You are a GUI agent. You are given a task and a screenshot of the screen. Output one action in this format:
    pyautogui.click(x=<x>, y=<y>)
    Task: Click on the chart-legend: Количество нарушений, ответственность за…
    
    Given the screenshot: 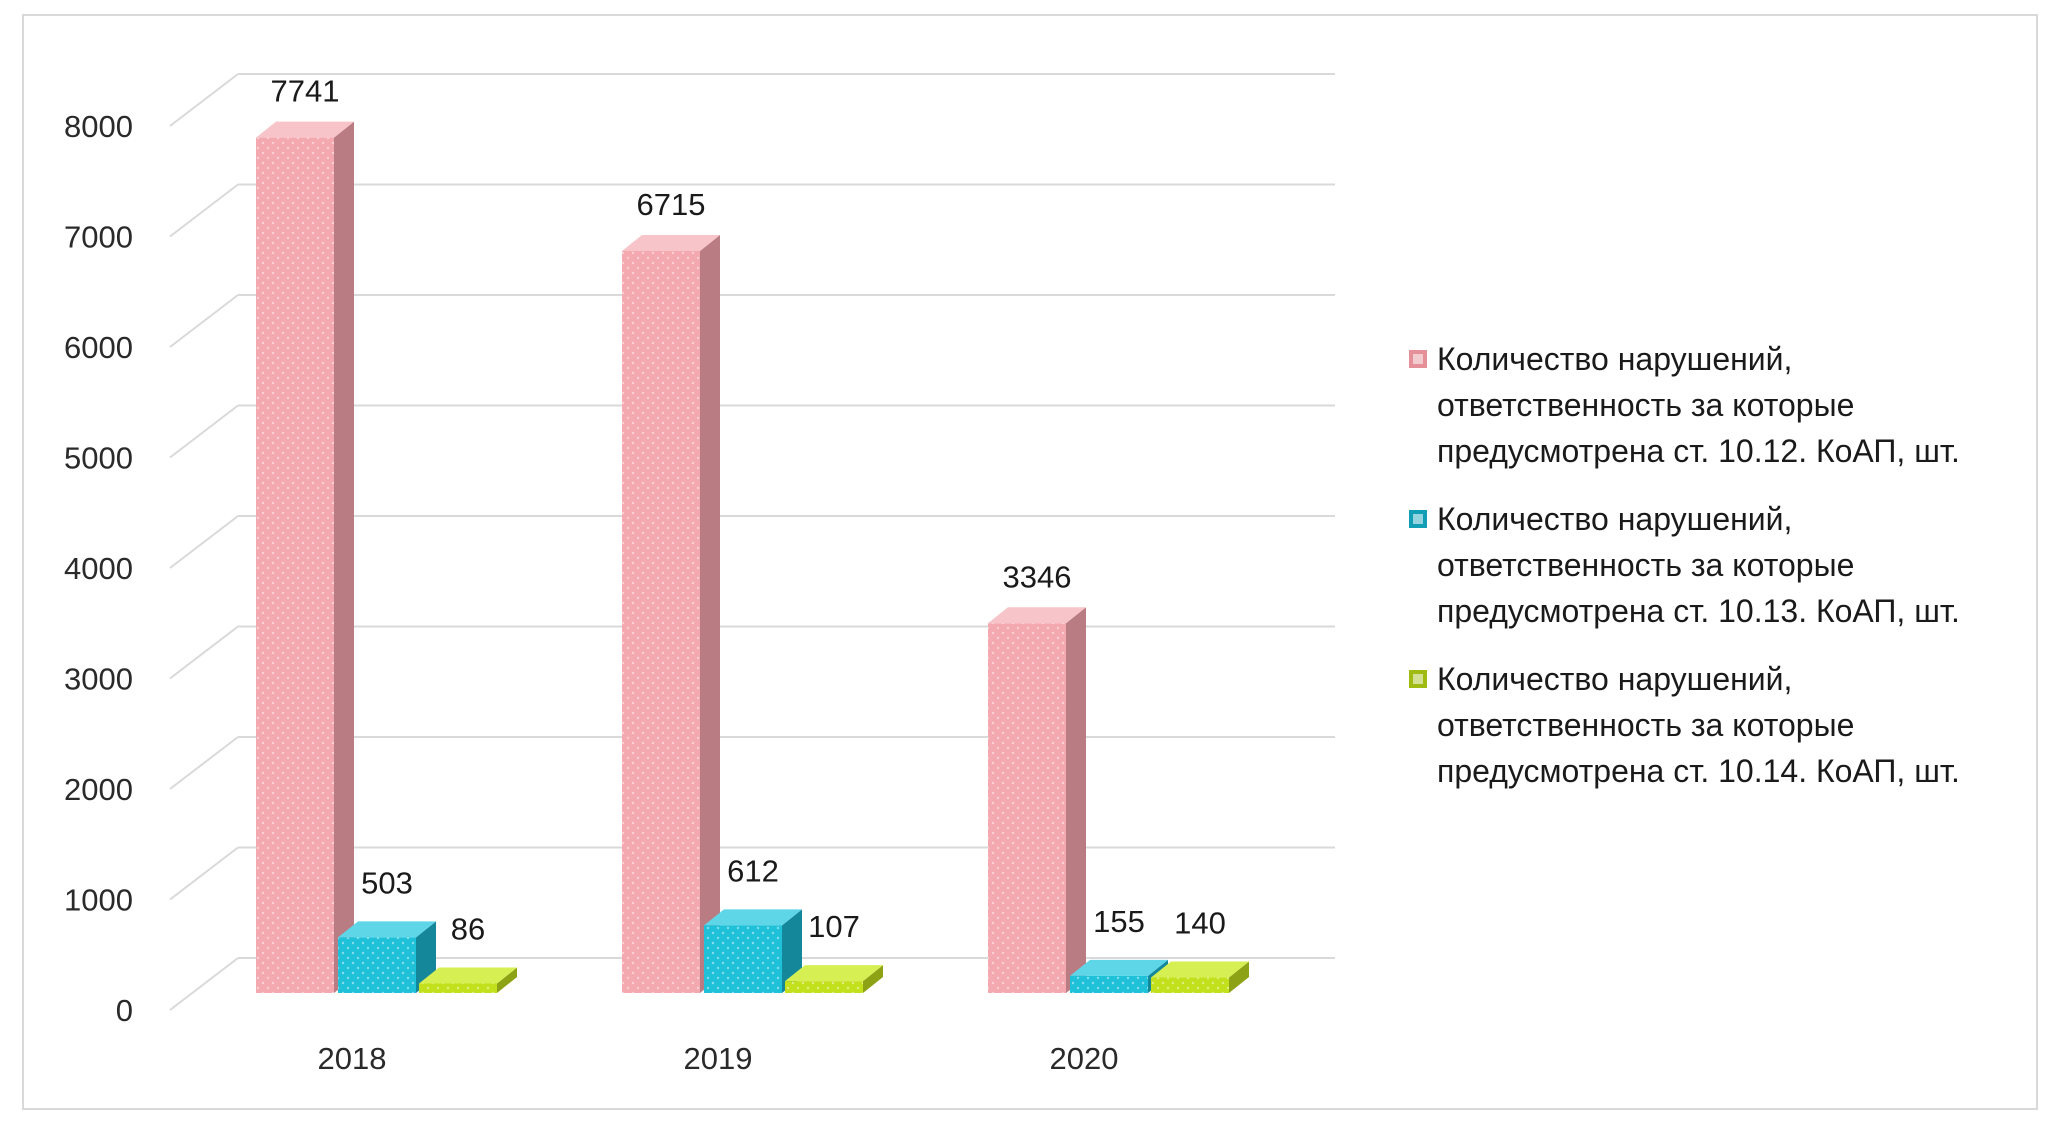 What is the action you would take?
    pyautogui.click(x=1715, y=576)
    